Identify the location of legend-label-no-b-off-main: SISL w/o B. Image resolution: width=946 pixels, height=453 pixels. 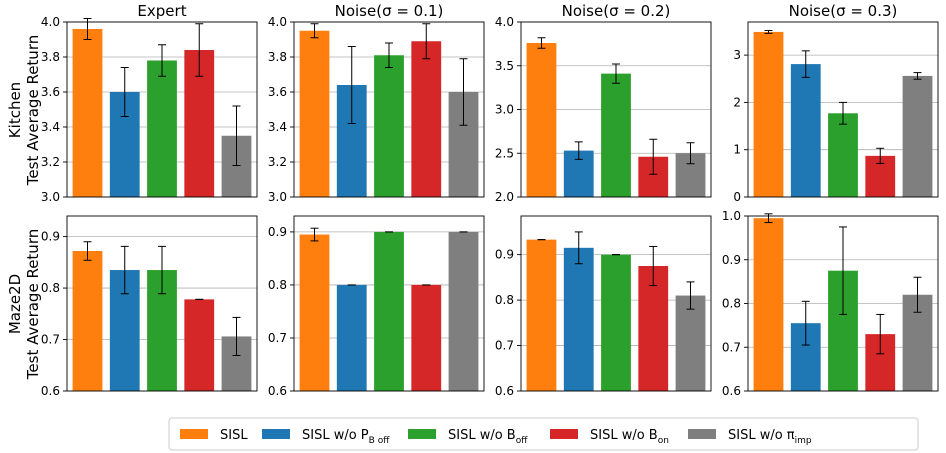
(482, 435).